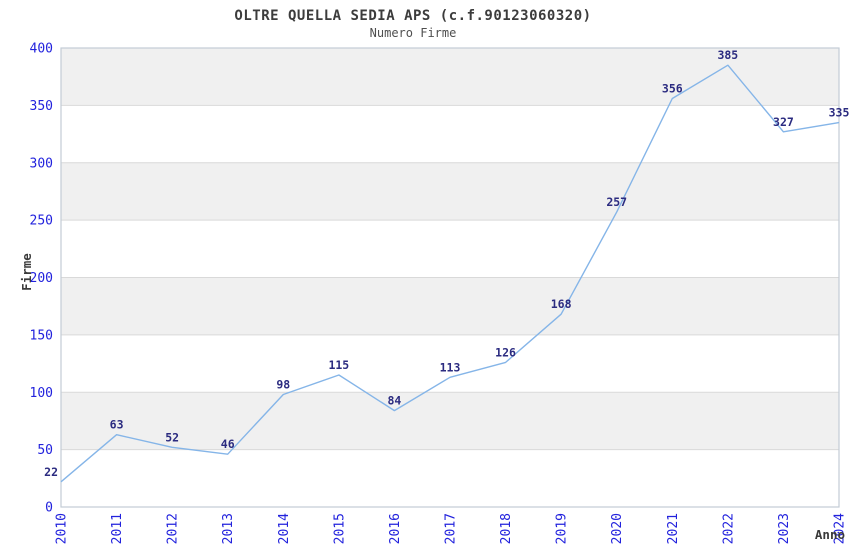  What do you see at coordinates (117, 425) in the screenshot?
I see `value-label: 63` at bounding box center [117, 425].